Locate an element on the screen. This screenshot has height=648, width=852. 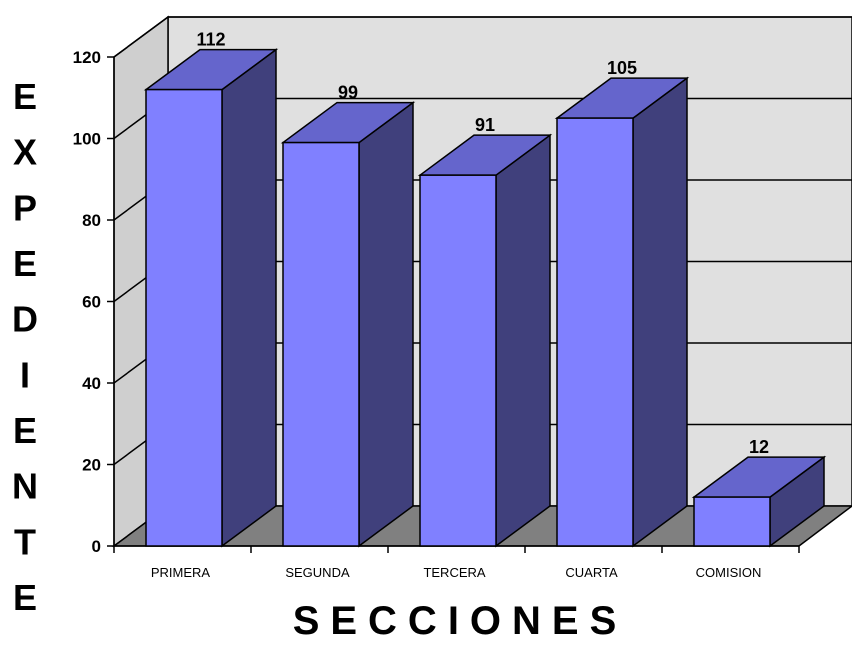
y-axis-label-letter: T is located at coordinates (25, 541).